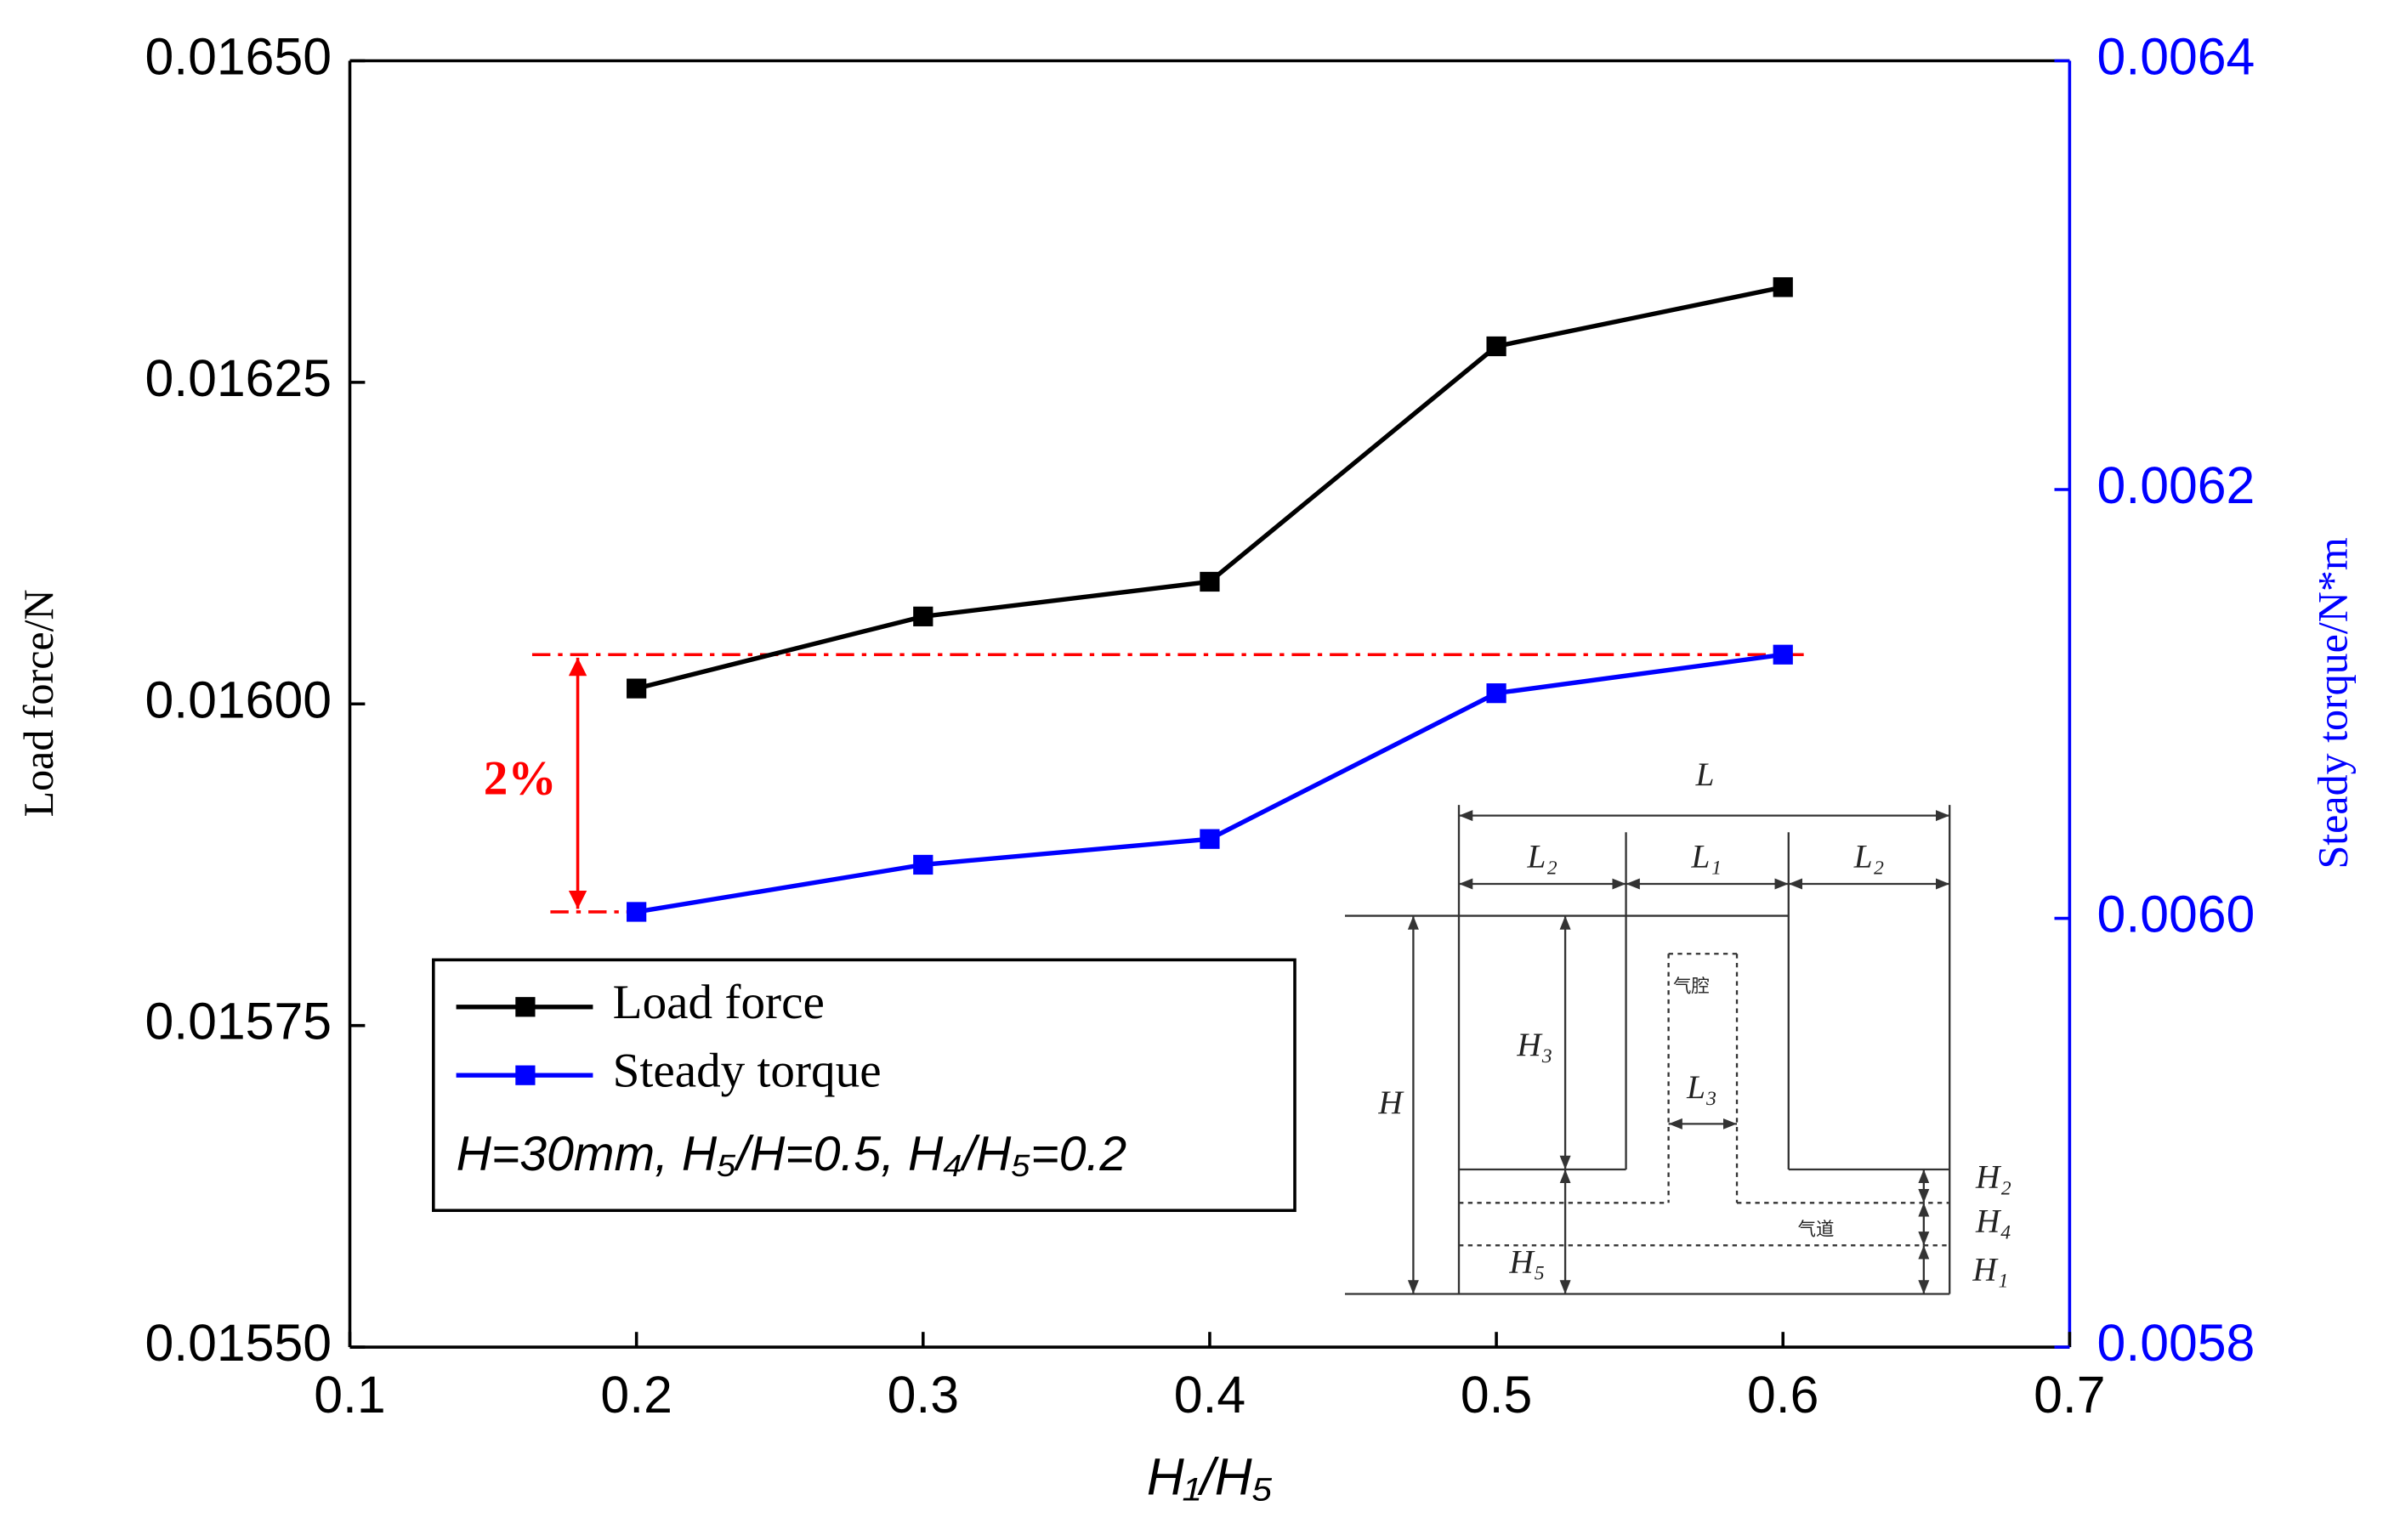 The image size is (2383, 1540). I want to click on inset-diagram: L L₂ L₁ L₂ H₃ L₃ H H₂ H₄ H₁ H₅ 气腔 气道, so click(1677, 1025).